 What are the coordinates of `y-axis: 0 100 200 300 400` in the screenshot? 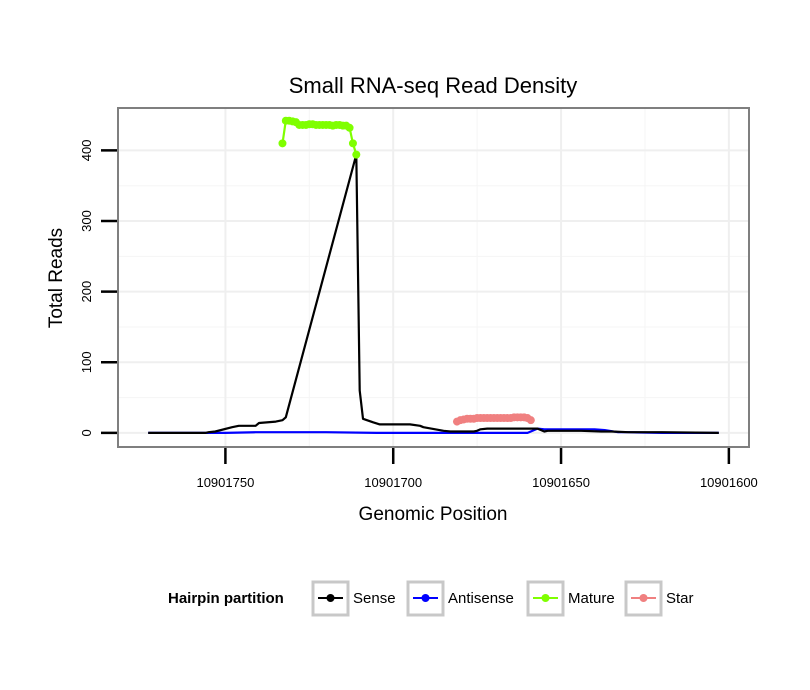 It's located at (98, 288).